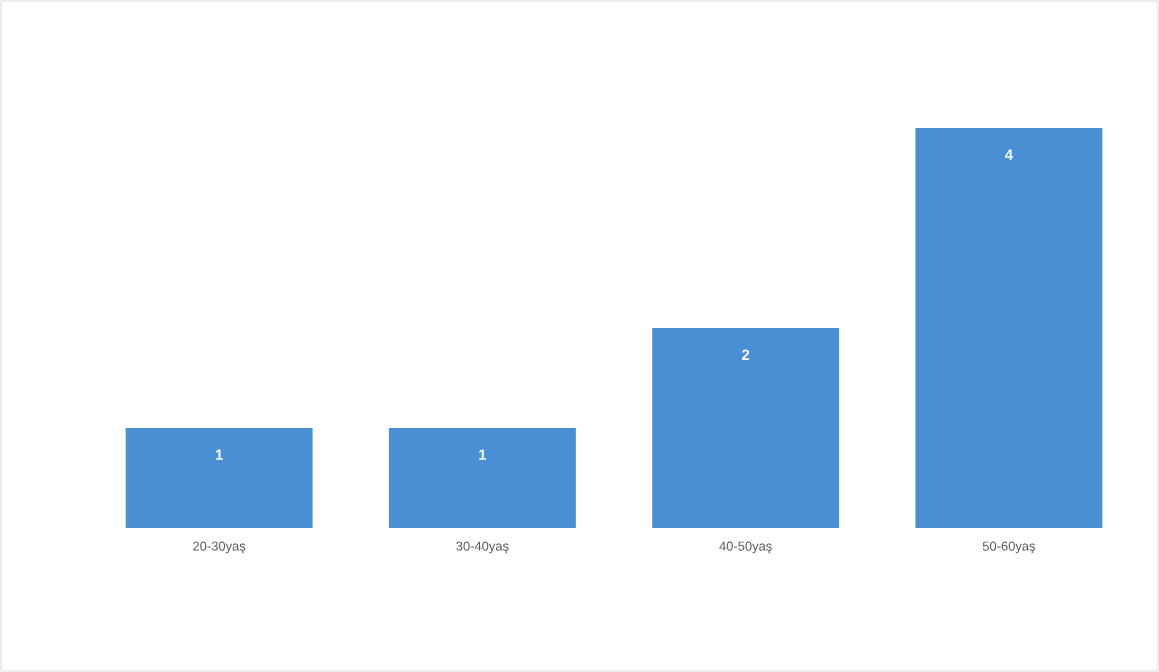 The image size is (1159, 672). What do you see at coordinates (219, 547) in the screenshot?
I see `x-tick-label: 20-30yaş` at bounding box center [219, 547].